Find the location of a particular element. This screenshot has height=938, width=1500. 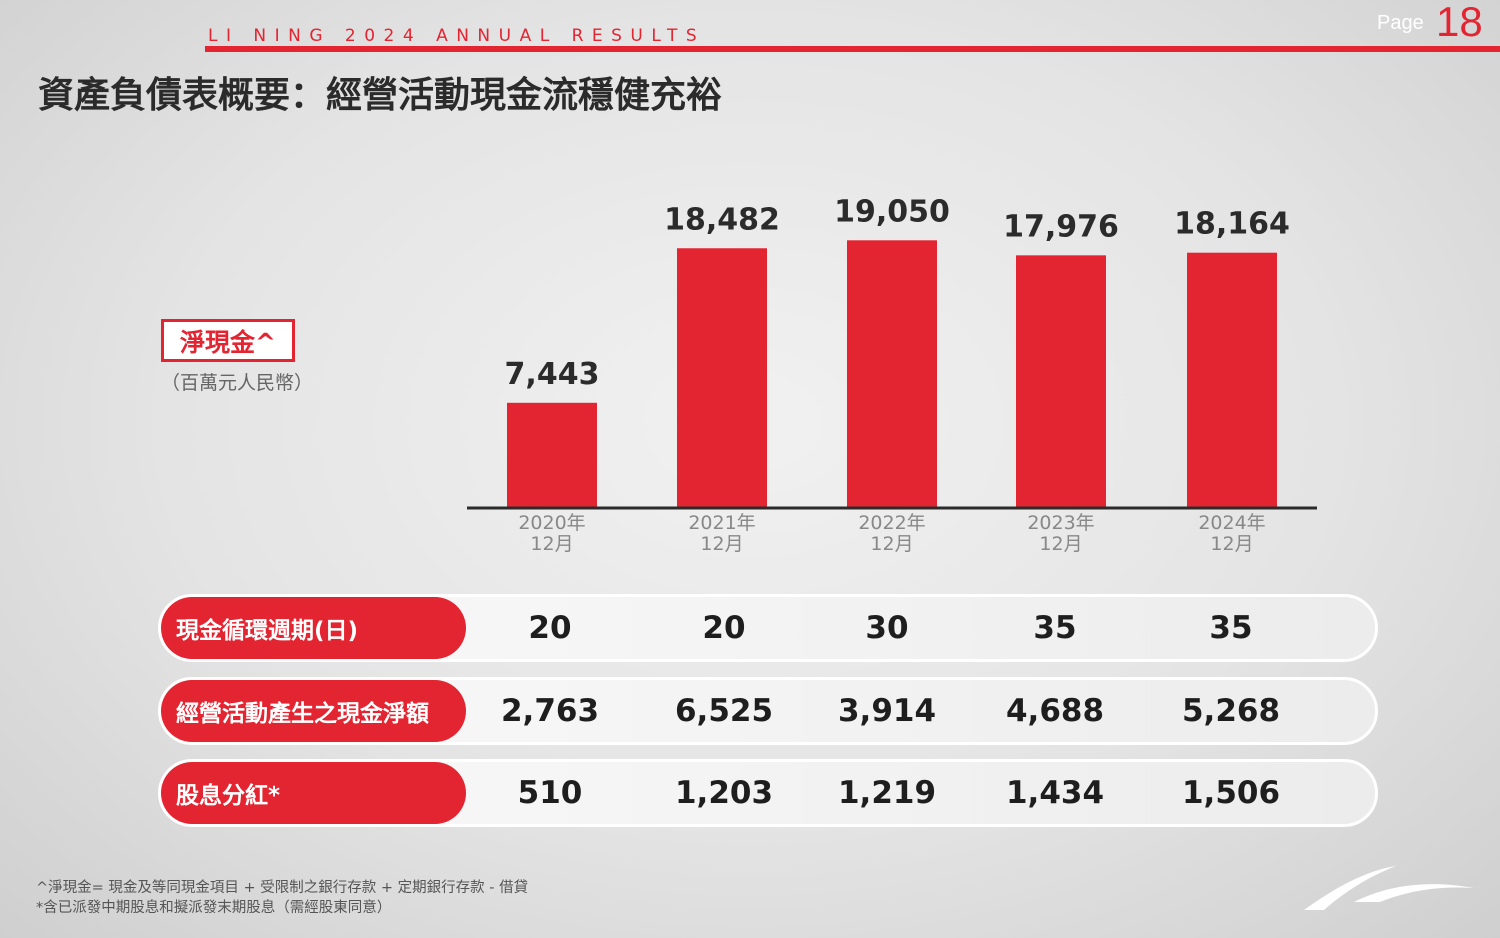

bar-value-label: 7,443 is located at coordinates (552, 374).